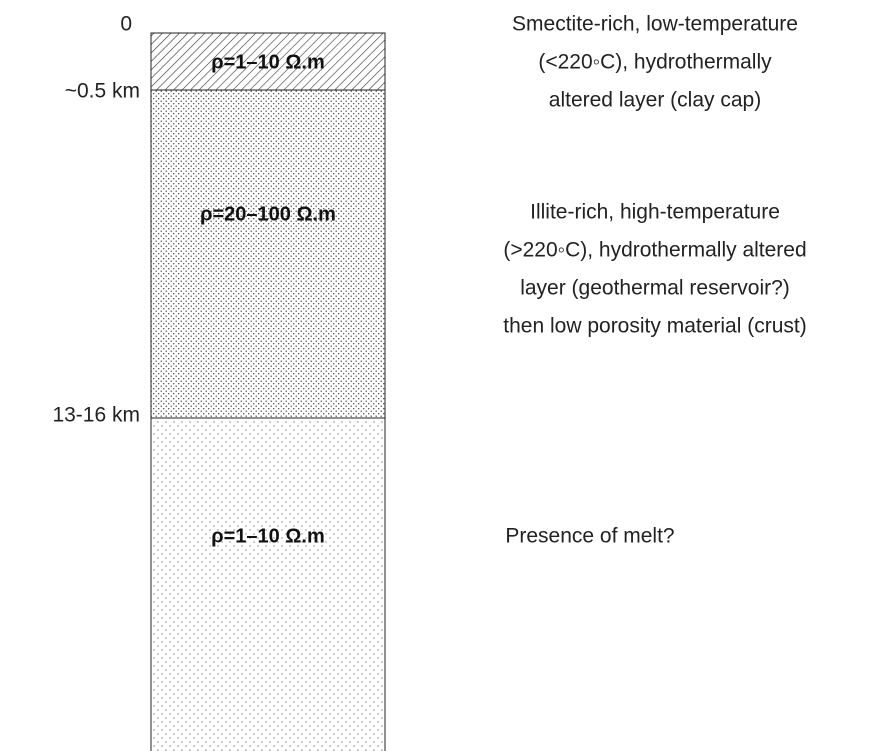 The height and width of the screenshot is (751, 885). I want to click on depth-label: 13-16 km, so click(96, 415).